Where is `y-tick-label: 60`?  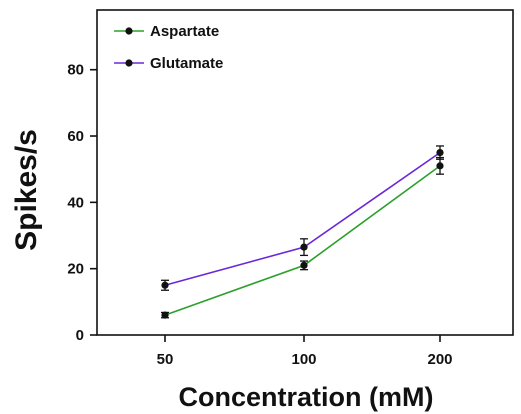 y-tick-label: 60 is located at coordinates (75, 136).